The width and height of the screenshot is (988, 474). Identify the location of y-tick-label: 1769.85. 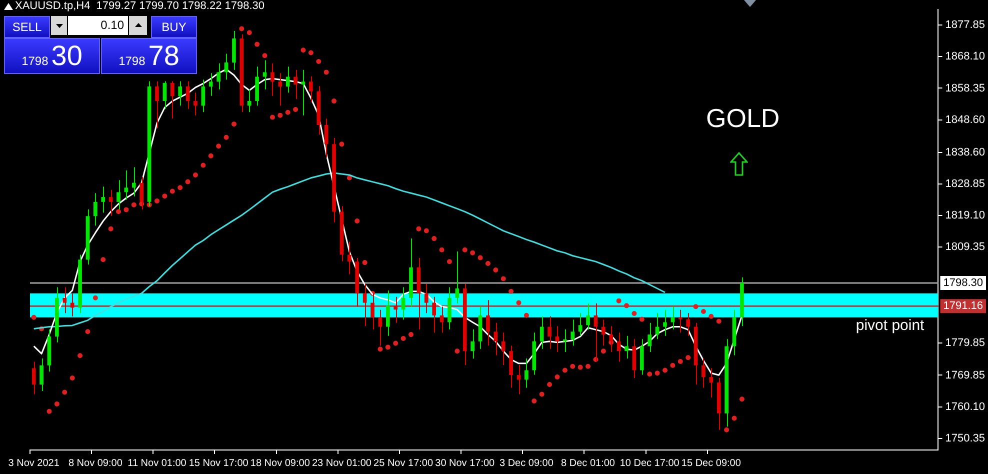
(965, 375).